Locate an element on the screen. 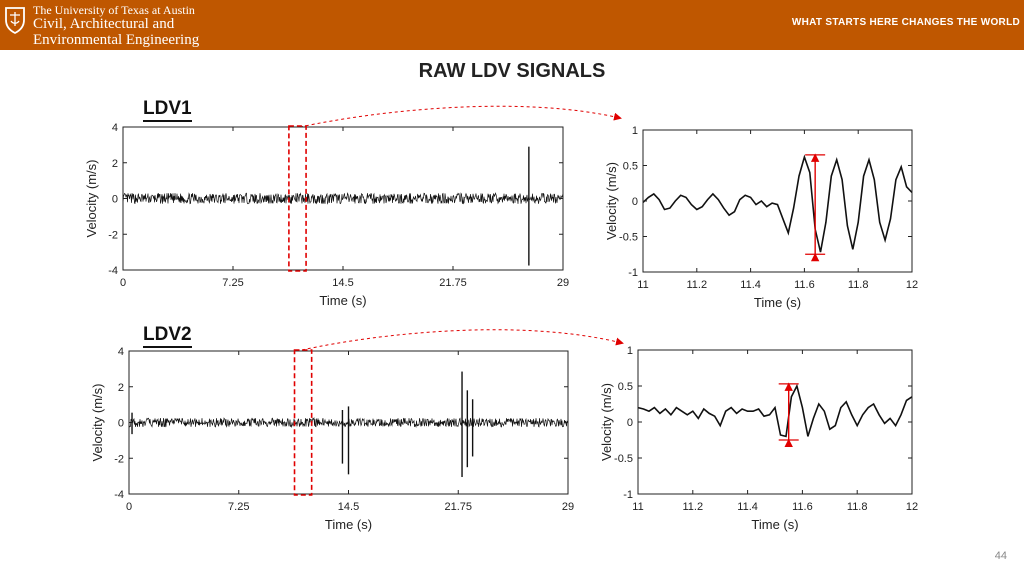  ldv1-zoom-ytick-label: -1 is located at coordinates (633, 273).